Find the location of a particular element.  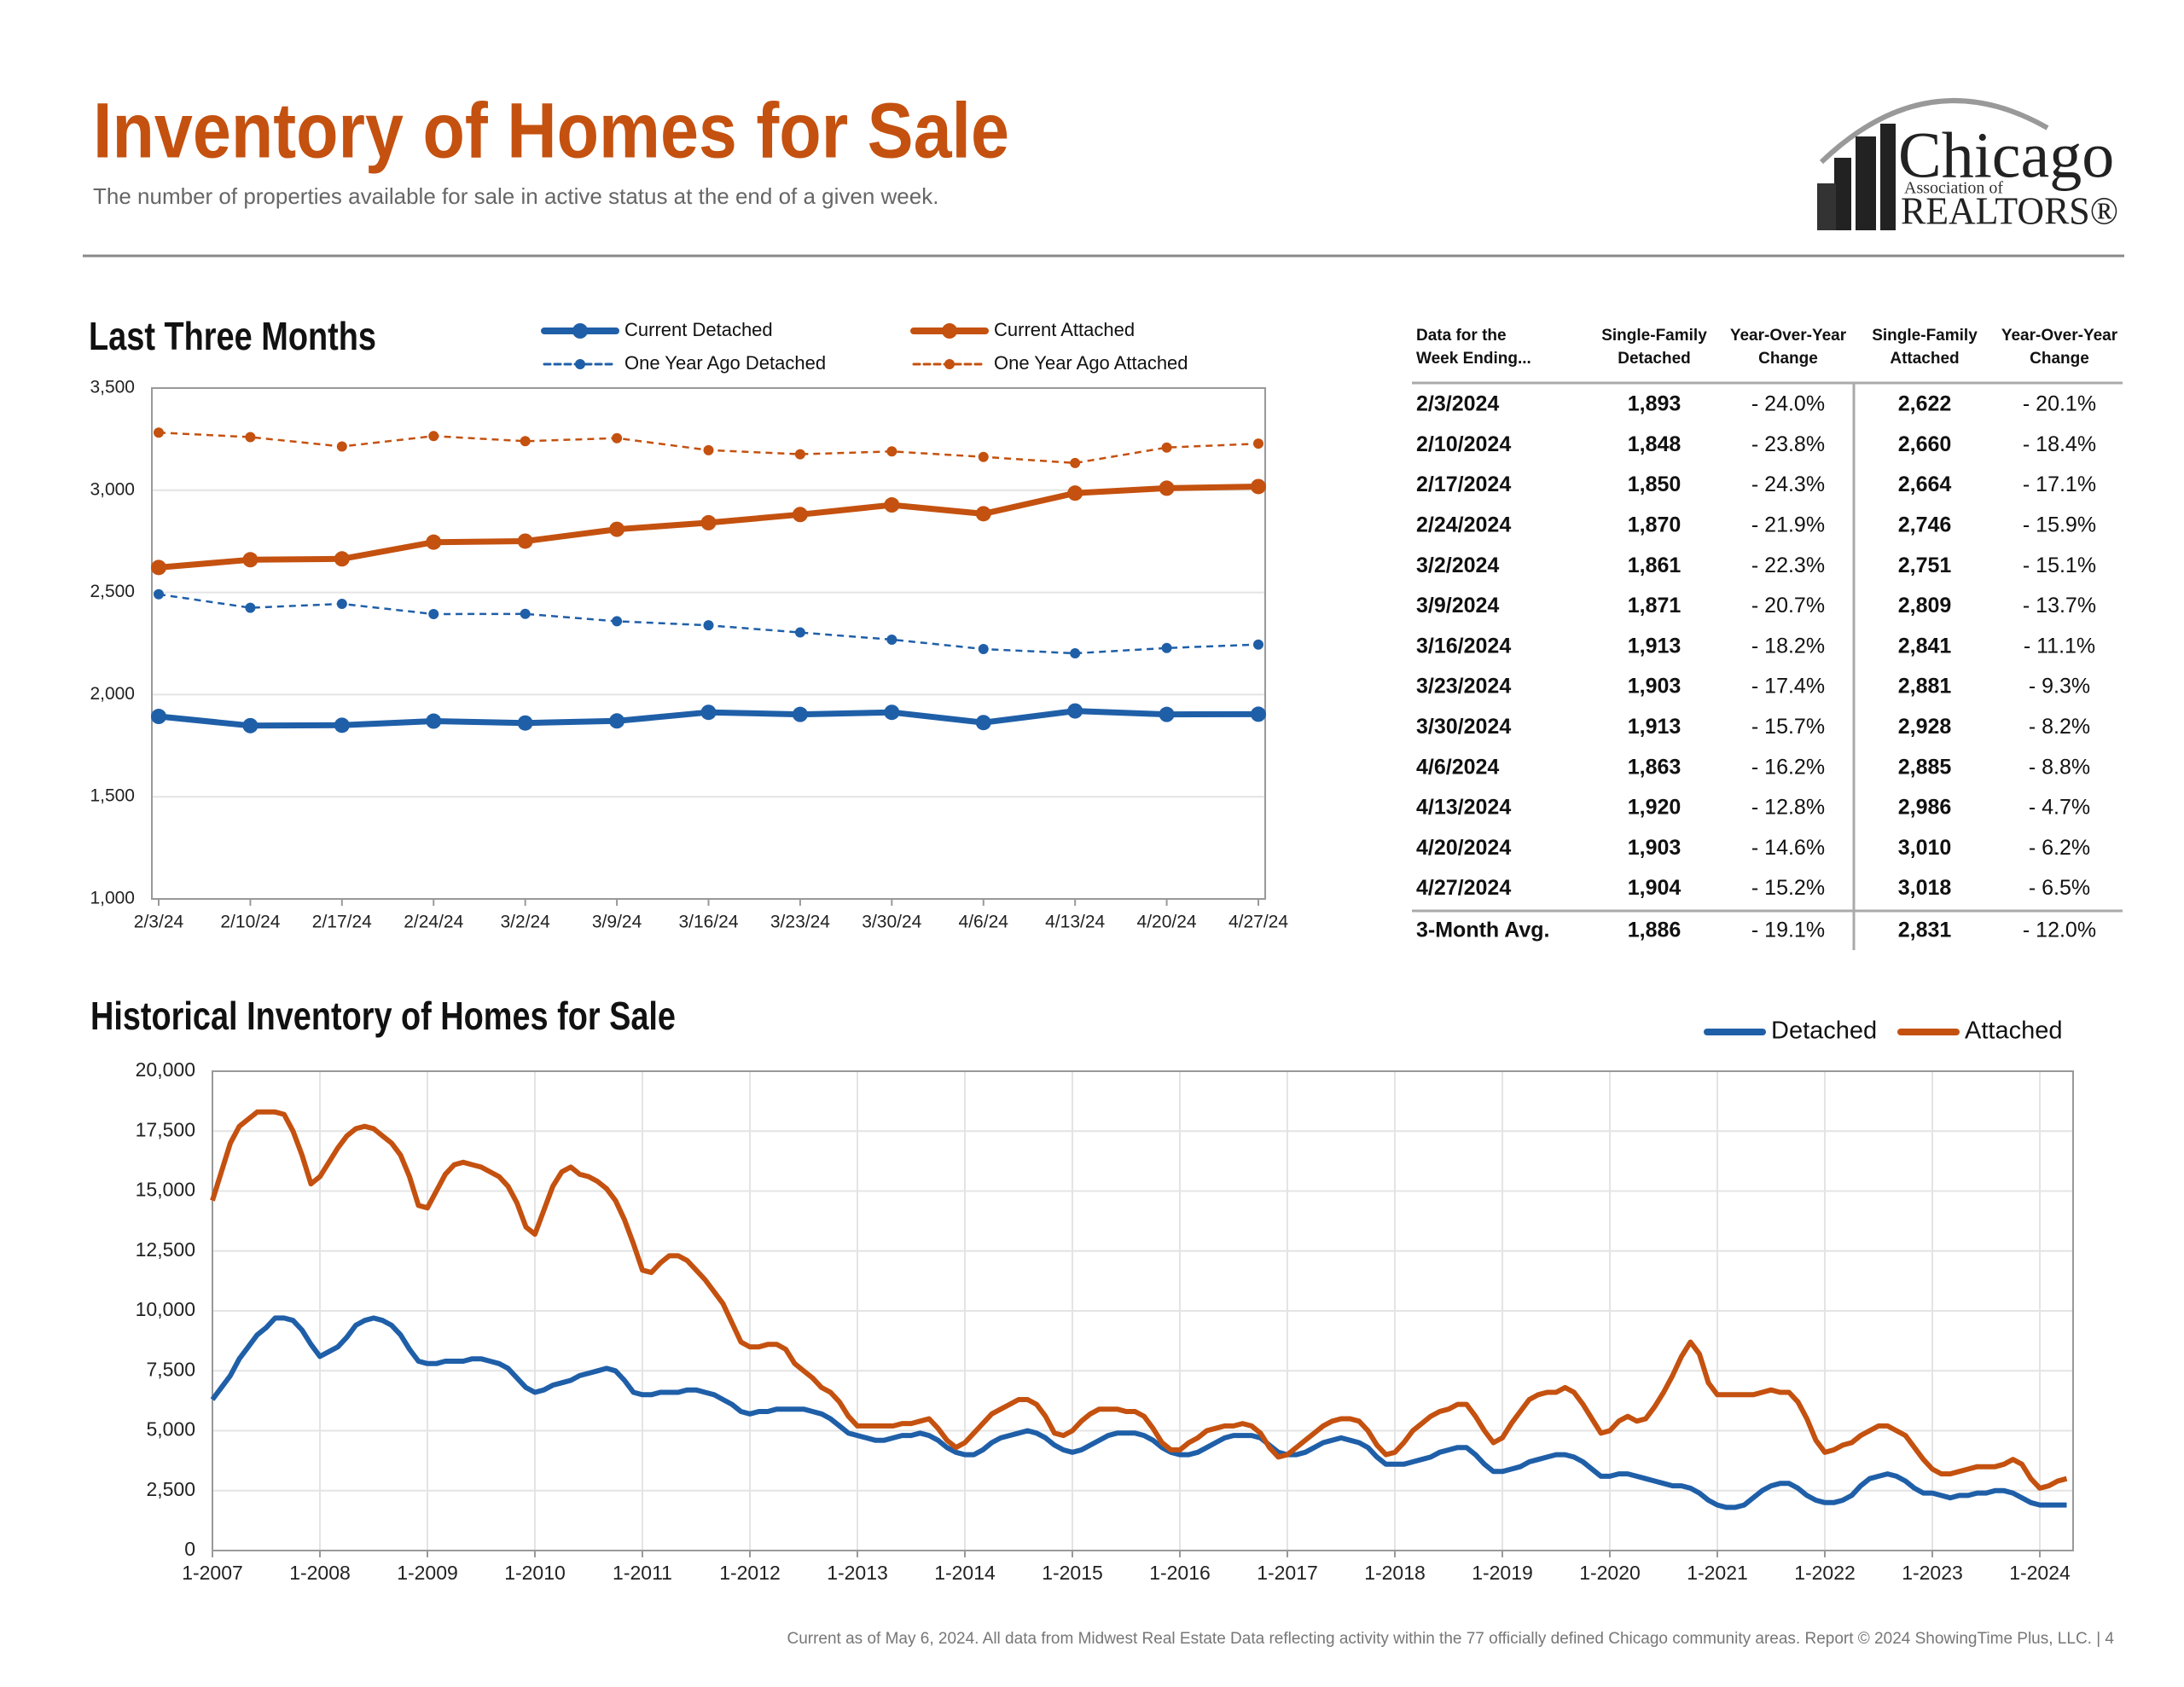

table-cell: - 11.1% is located at coordinates (2059, 646).